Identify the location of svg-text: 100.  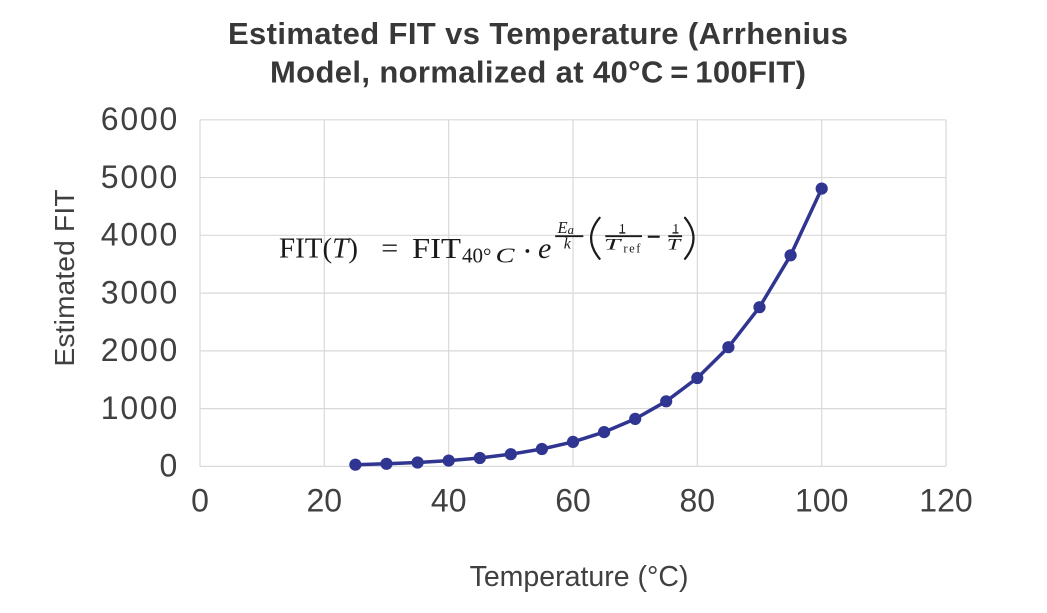
(821, 501).